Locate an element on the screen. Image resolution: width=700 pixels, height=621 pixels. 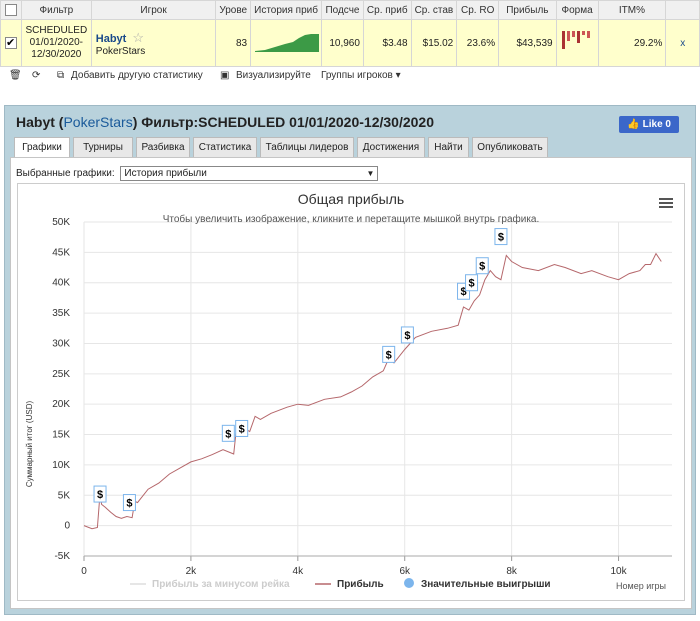
itm-cell: 29.2% is located at coordinates (632, 43).